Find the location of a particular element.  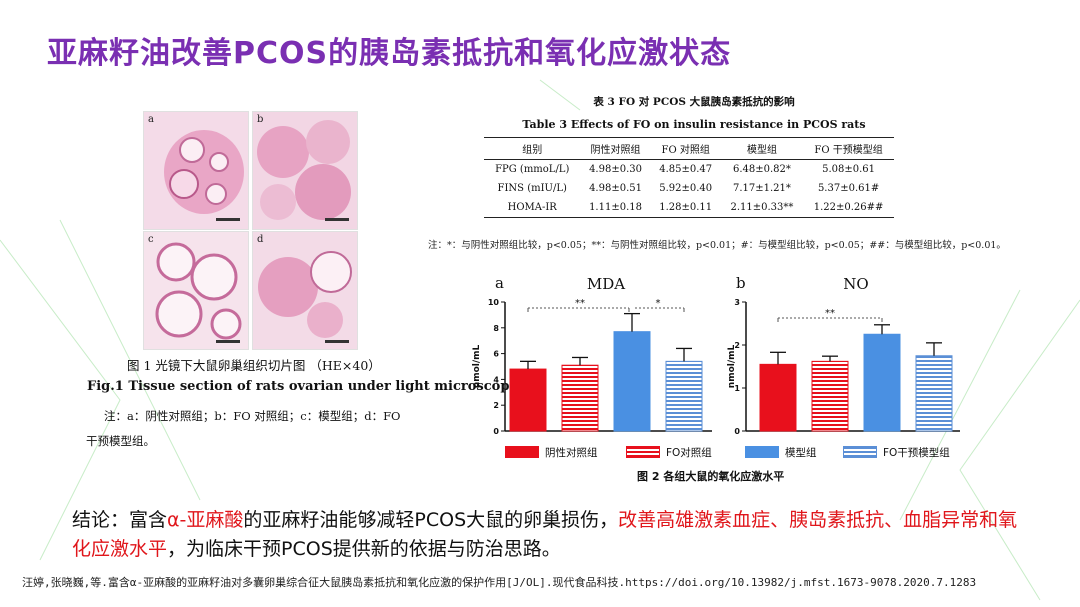

legend-swatch-neg-ctrl is located at coordinates (522, 452).